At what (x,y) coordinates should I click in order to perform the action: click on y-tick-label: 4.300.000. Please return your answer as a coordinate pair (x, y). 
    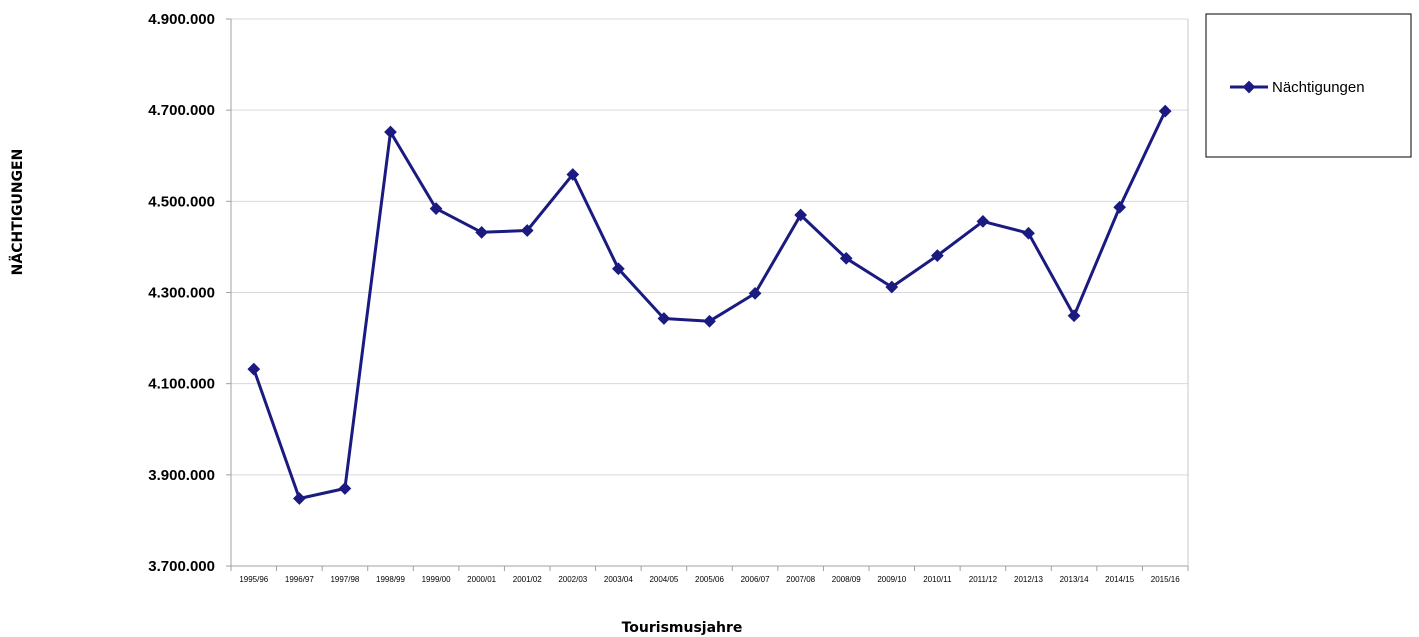
    Looking at the image, I should click on (181, 293).